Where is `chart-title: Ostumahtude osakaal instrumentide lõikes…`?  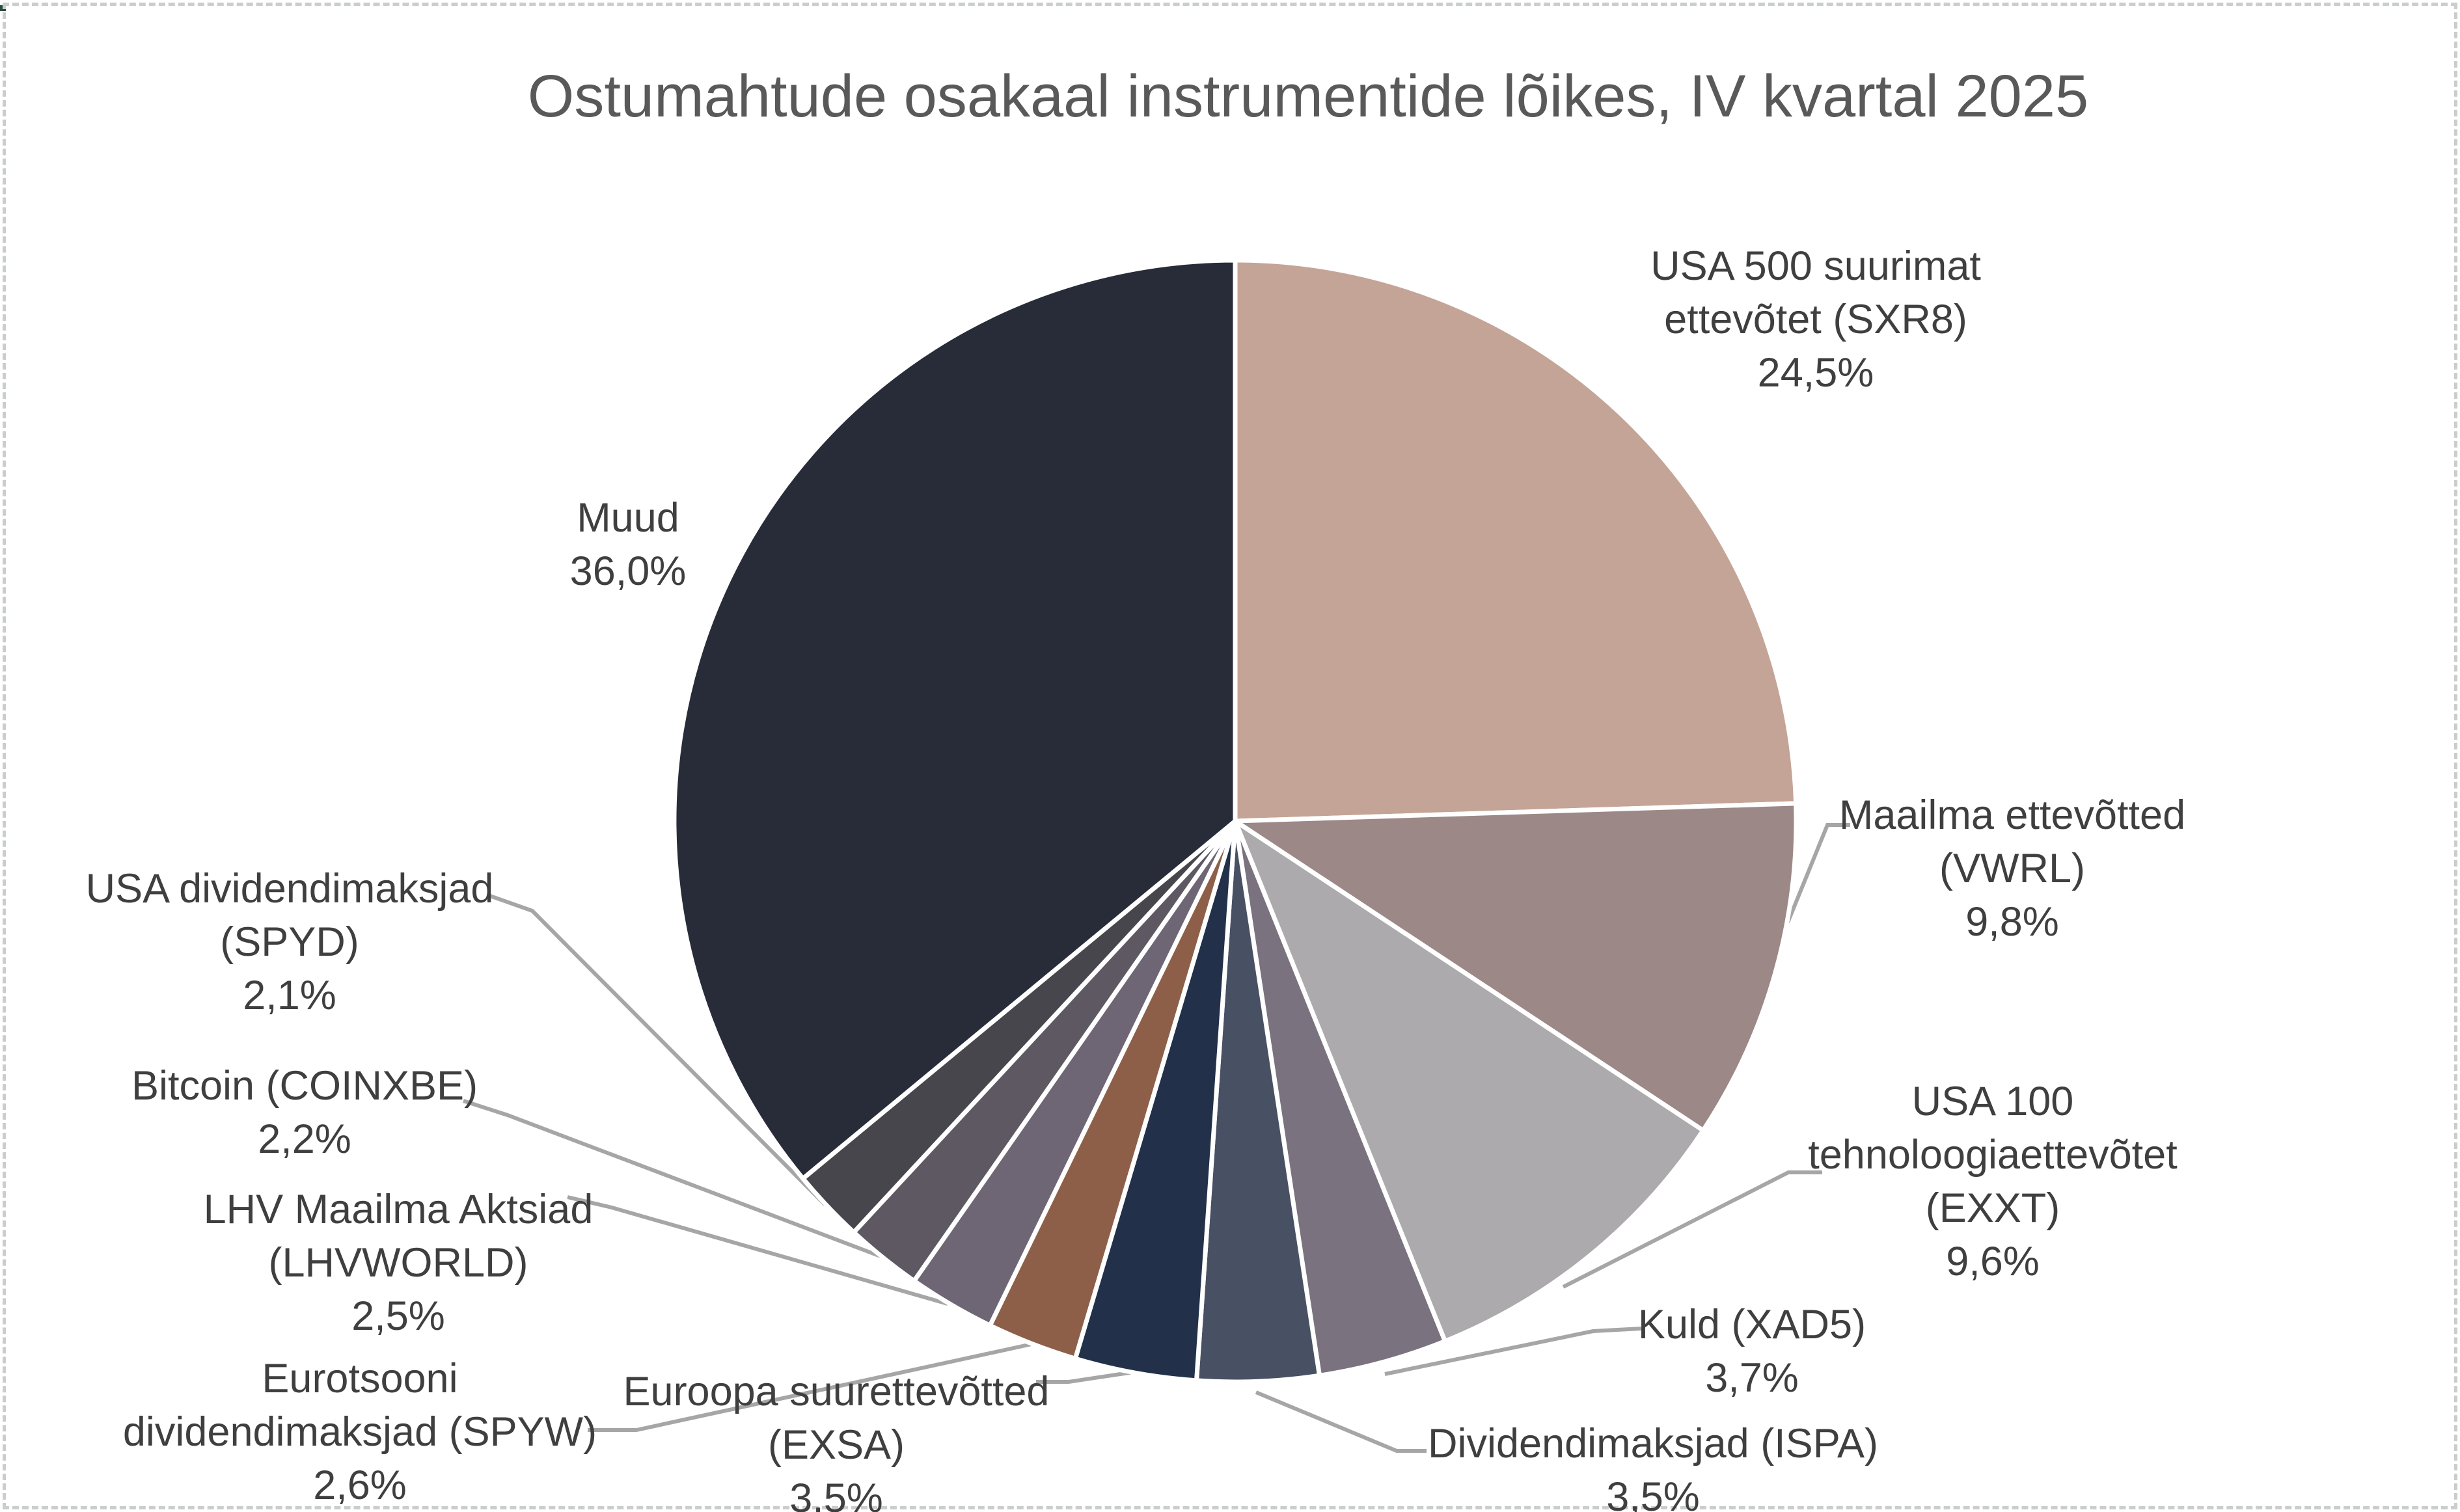
chart-title: Ostumahtude osakaal instrumentide lõikes… is located at coordinates (1308, 96).